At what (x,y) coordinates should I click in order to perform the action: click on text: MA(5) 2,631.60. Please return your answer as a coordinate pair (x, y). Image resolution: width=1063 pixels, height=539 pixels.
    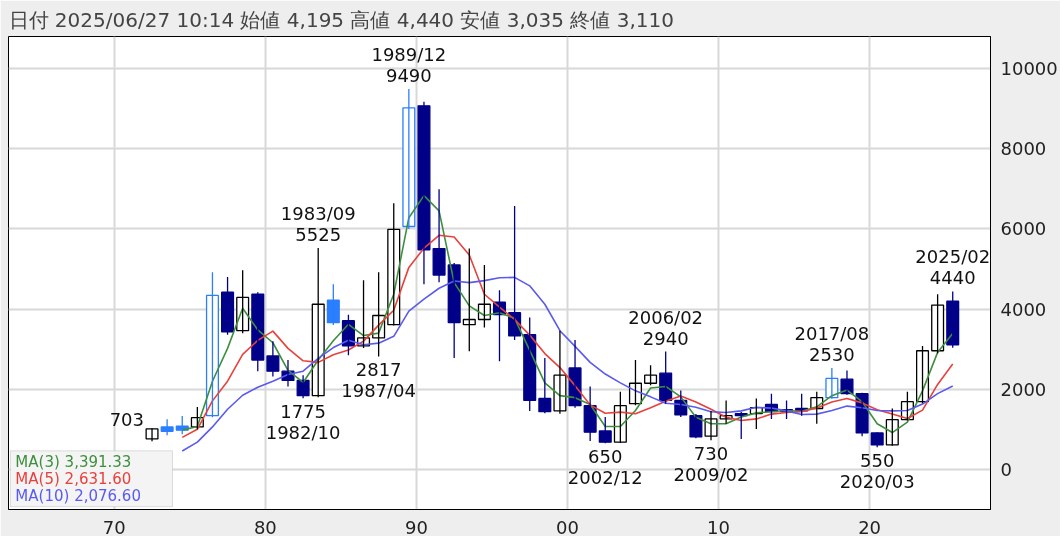
    Looking at the image, I should click on (73, 478).